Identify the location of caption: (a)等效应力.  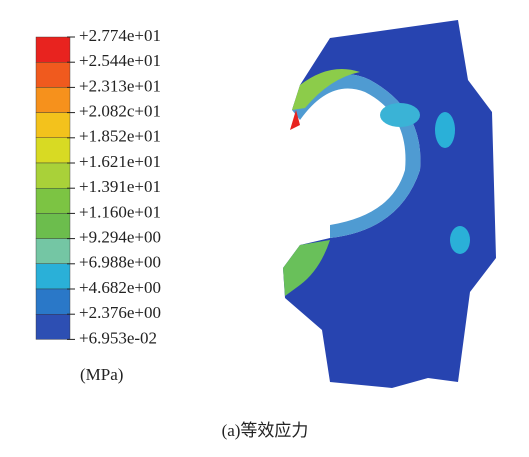
(265, 430).